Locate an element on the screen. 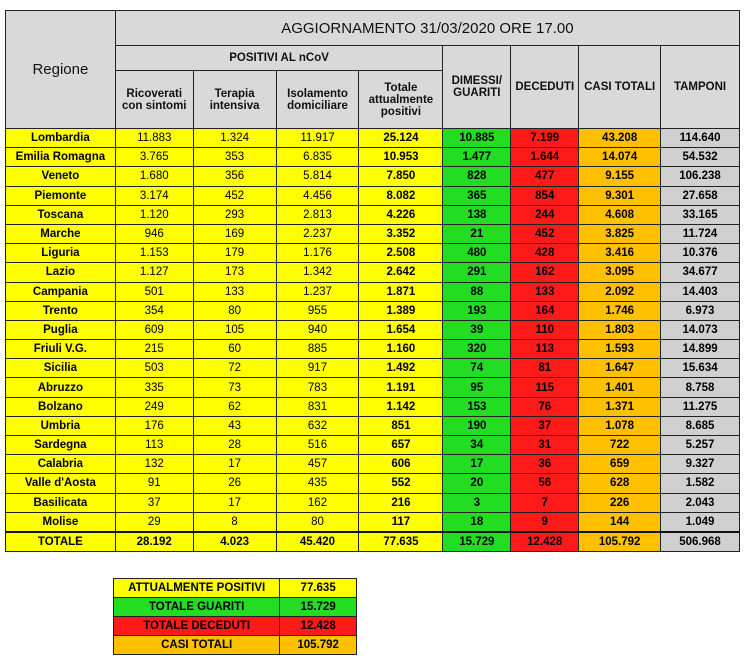 This screenshot has height=663, width=744. cell-dimessi-guariti: 480 is located at coordinates (477, 253).